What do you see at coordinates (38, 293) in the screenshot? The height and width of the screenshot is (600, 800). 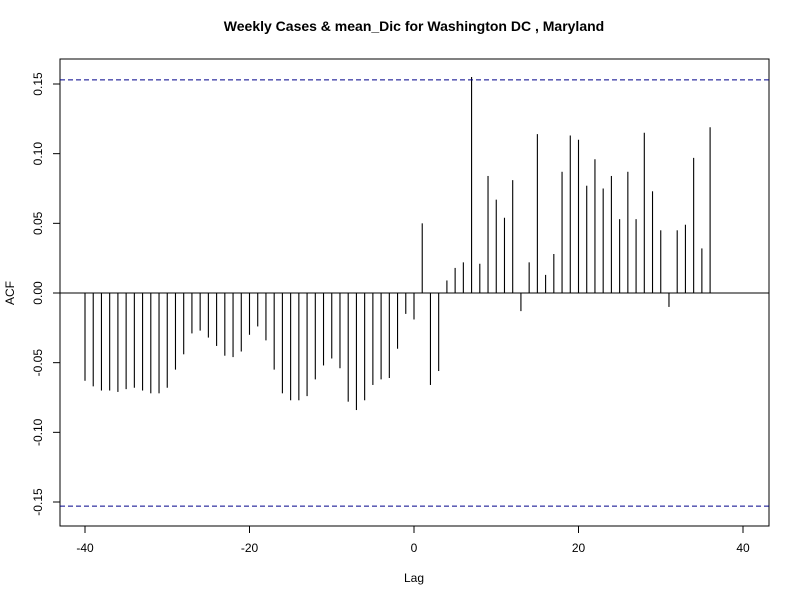 I see `y-tick-label: 0.00` at bounding box center [38, 293].